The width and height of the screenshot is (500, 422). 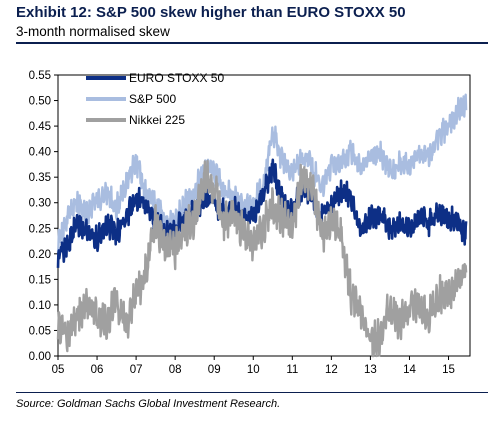 I want to click on x-tick-label: 08, so click(x=175, y=370).